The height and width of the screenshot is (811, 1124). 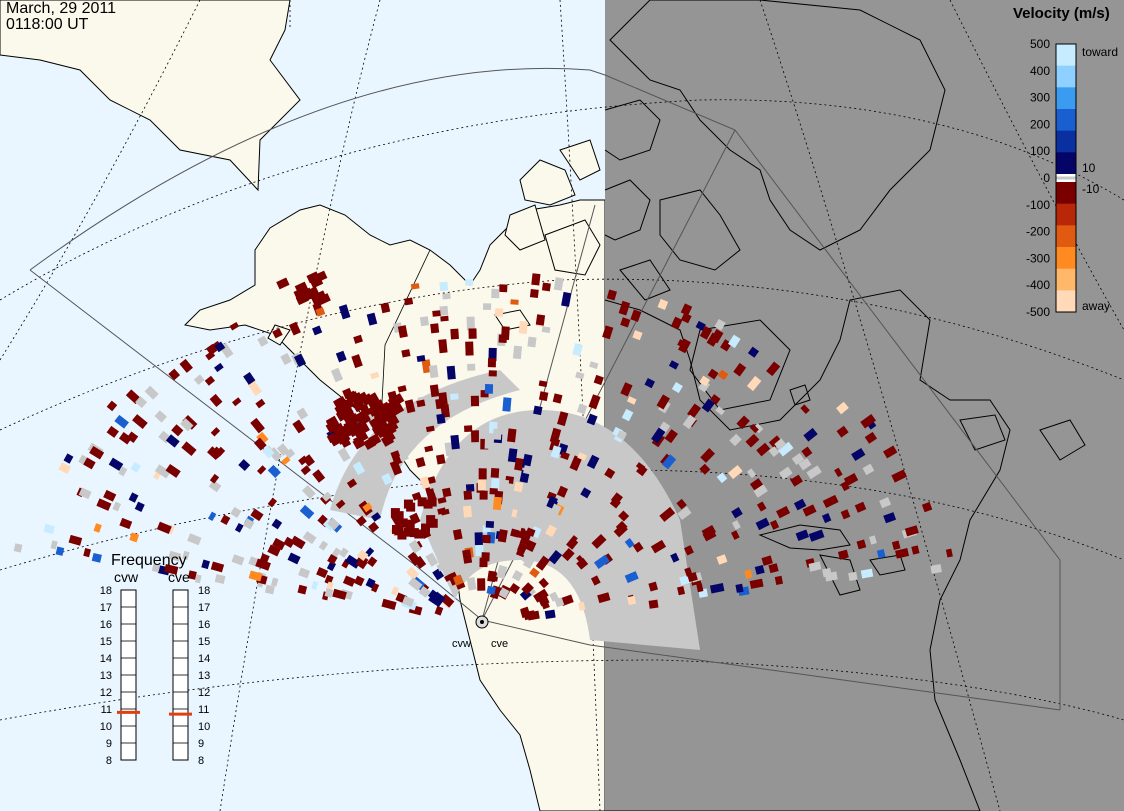 What do you see at coordinates (1096, 306) in the screenshot?
I see `legend-side-label: away` at bounding box center [1096, 306].